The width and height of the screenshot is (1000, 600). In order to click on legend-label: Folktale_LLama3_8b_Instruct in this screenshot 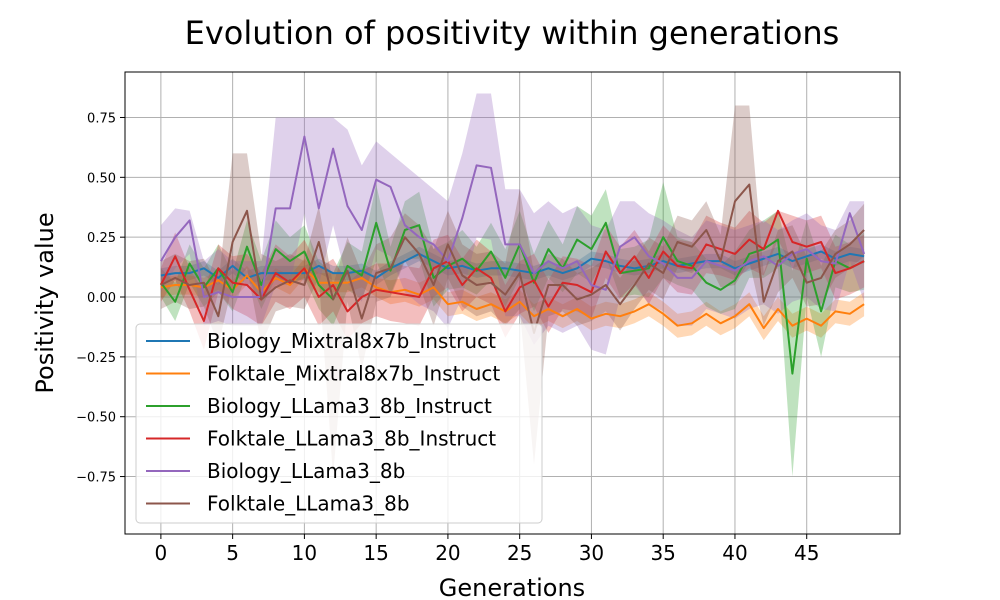, I will do `click(351, 439)`.